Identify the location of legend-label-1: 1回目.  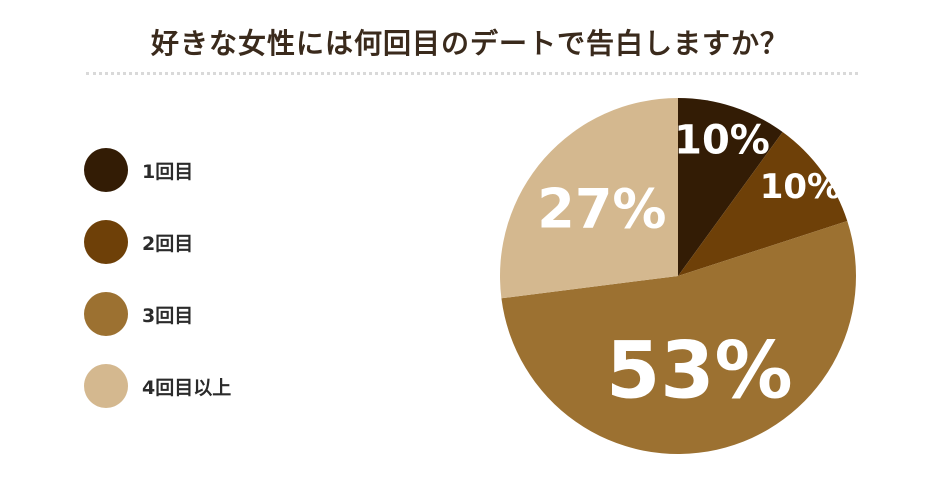
(168, 171).